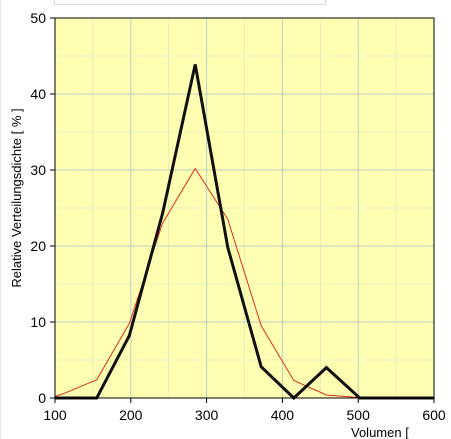 The image size is (451, 439). I want to click on y-tick-label: 50, so click(38, 18).